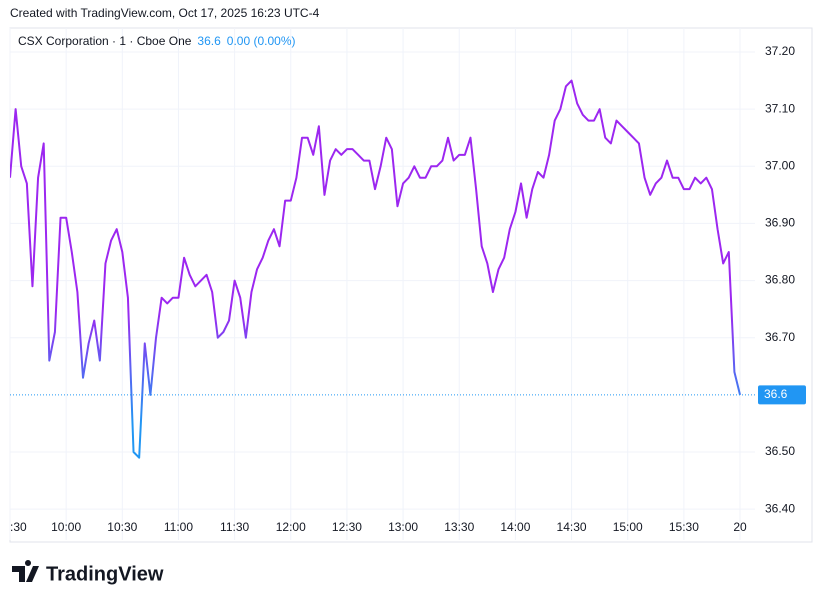 Image resolution: width=822 pixels, height=604 pixels. I want to click on chart-title: CSX Corporation · 1 · Cboe One, so click(105, 41).